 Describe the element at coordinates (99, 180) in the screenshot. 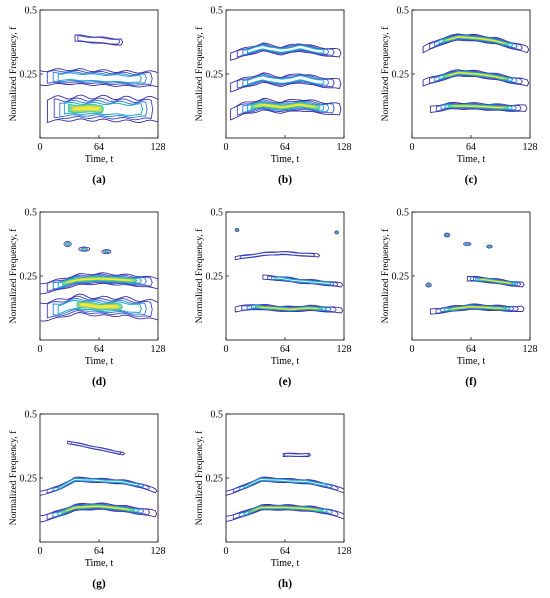

I see `panel-caption: (a)` at that location.